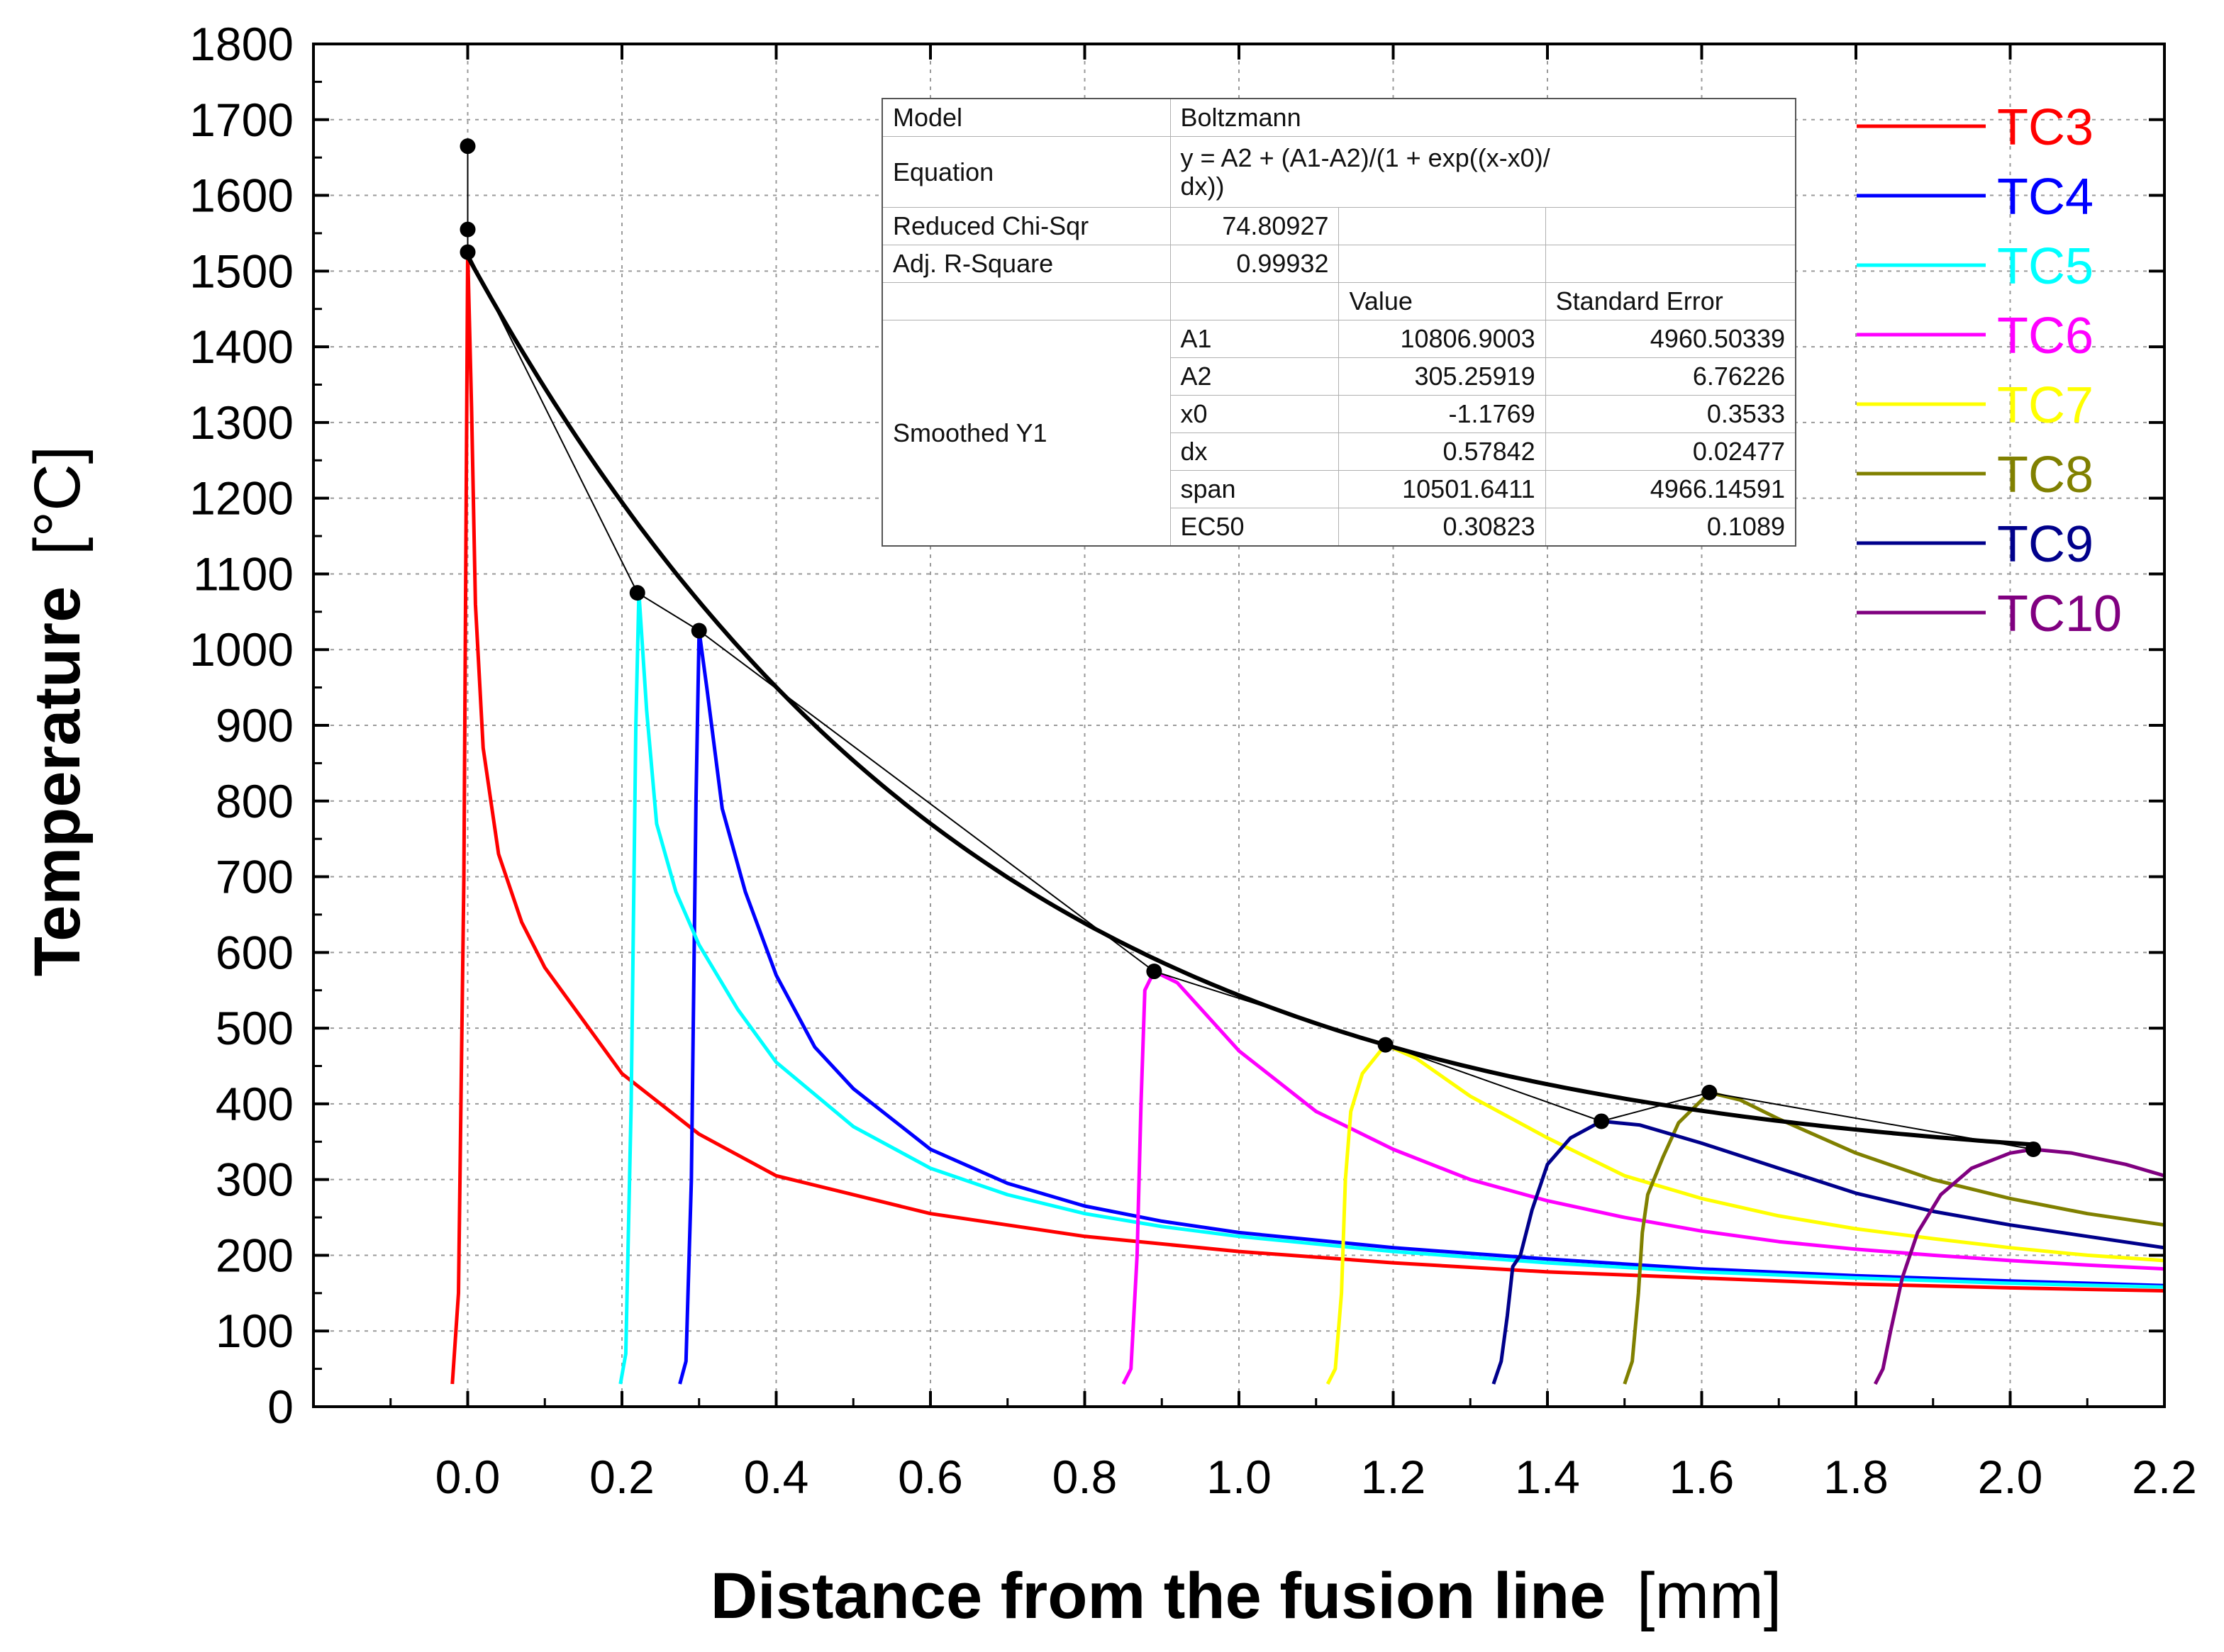 This screenshot has height=1652, width=2224. I want to click on param-value: -1.1769, so click(1442, 414).